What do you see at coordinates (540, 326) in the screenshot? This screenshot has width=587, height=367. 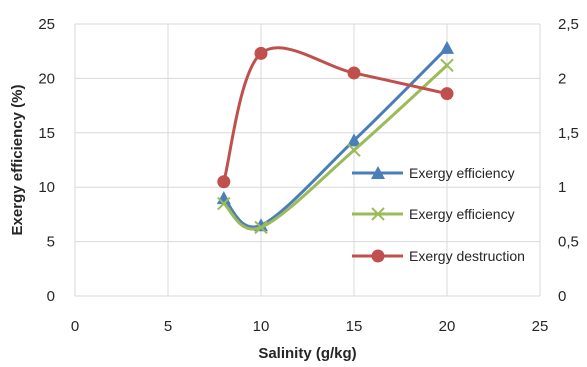 I see `x-tick-label: 25` at bounding box center [540, 326].